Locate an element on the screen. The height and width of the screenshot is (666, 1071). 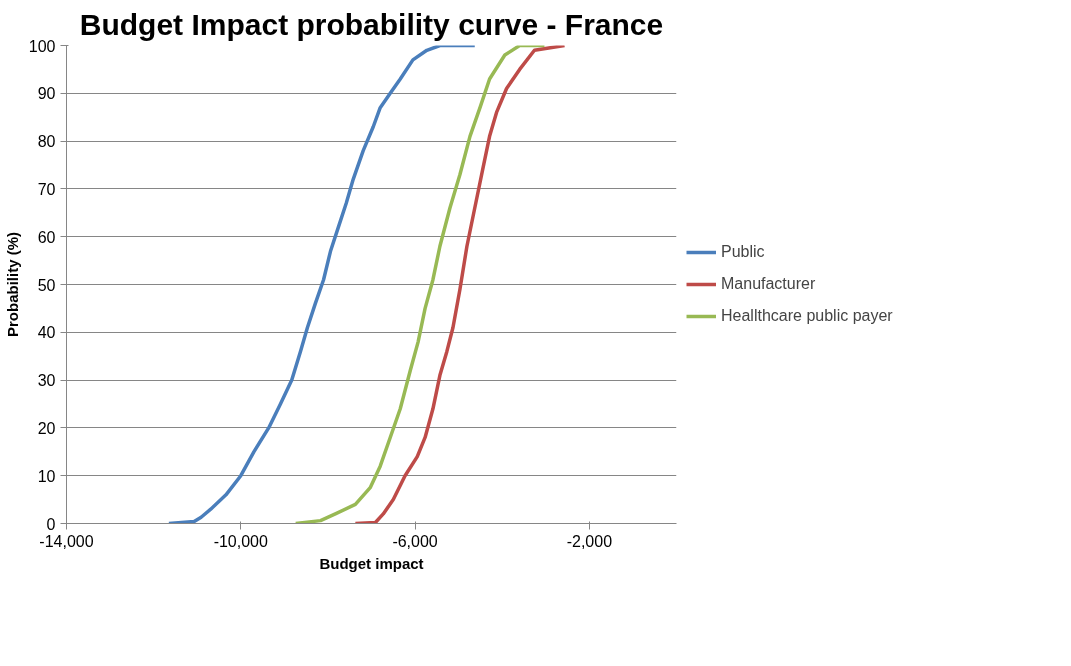
y-tick-label: 0 is located at coordinates (51, 524).